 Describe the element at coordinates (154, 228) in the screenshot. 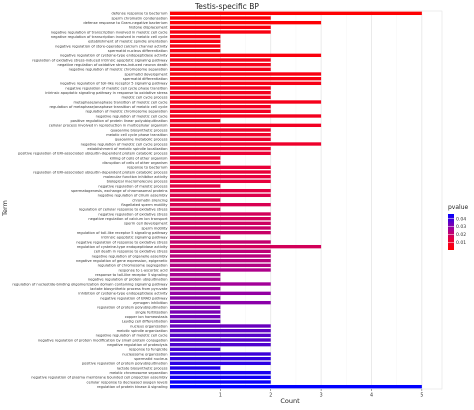

I see `y-tick-label: sperm motility` at that location.